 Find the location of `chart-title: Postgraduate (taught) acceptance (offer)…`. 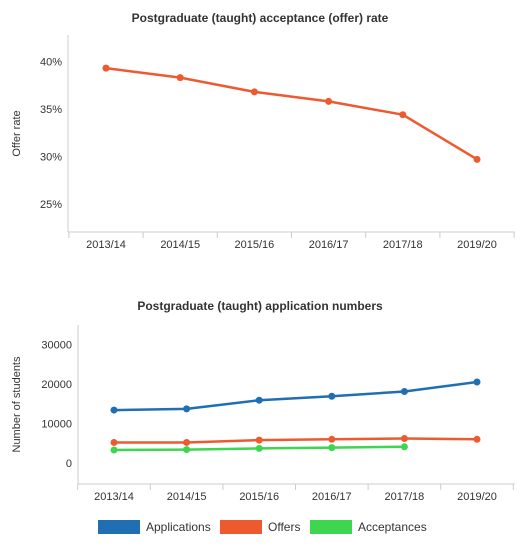

chart-title: Postgraduate (taught) acceptance (offer)… is located at coordinates (260, 18).